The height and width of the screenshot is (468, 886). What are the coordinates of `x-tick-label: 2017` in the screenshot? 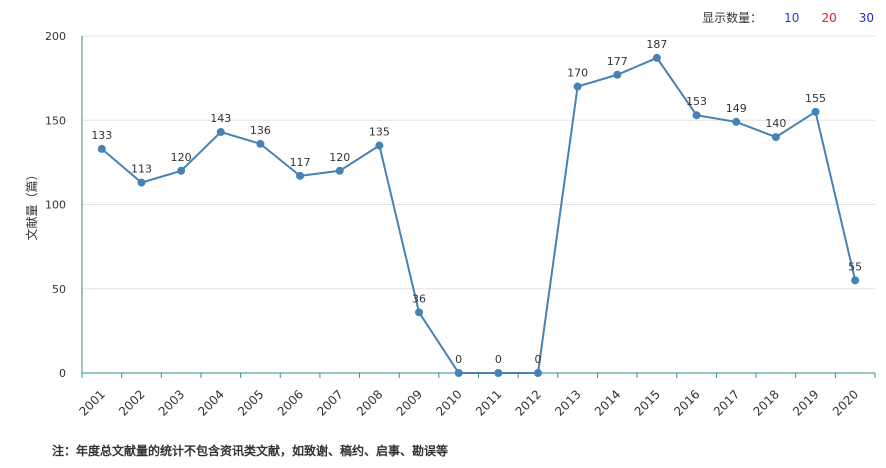 It's located at (726, 402).